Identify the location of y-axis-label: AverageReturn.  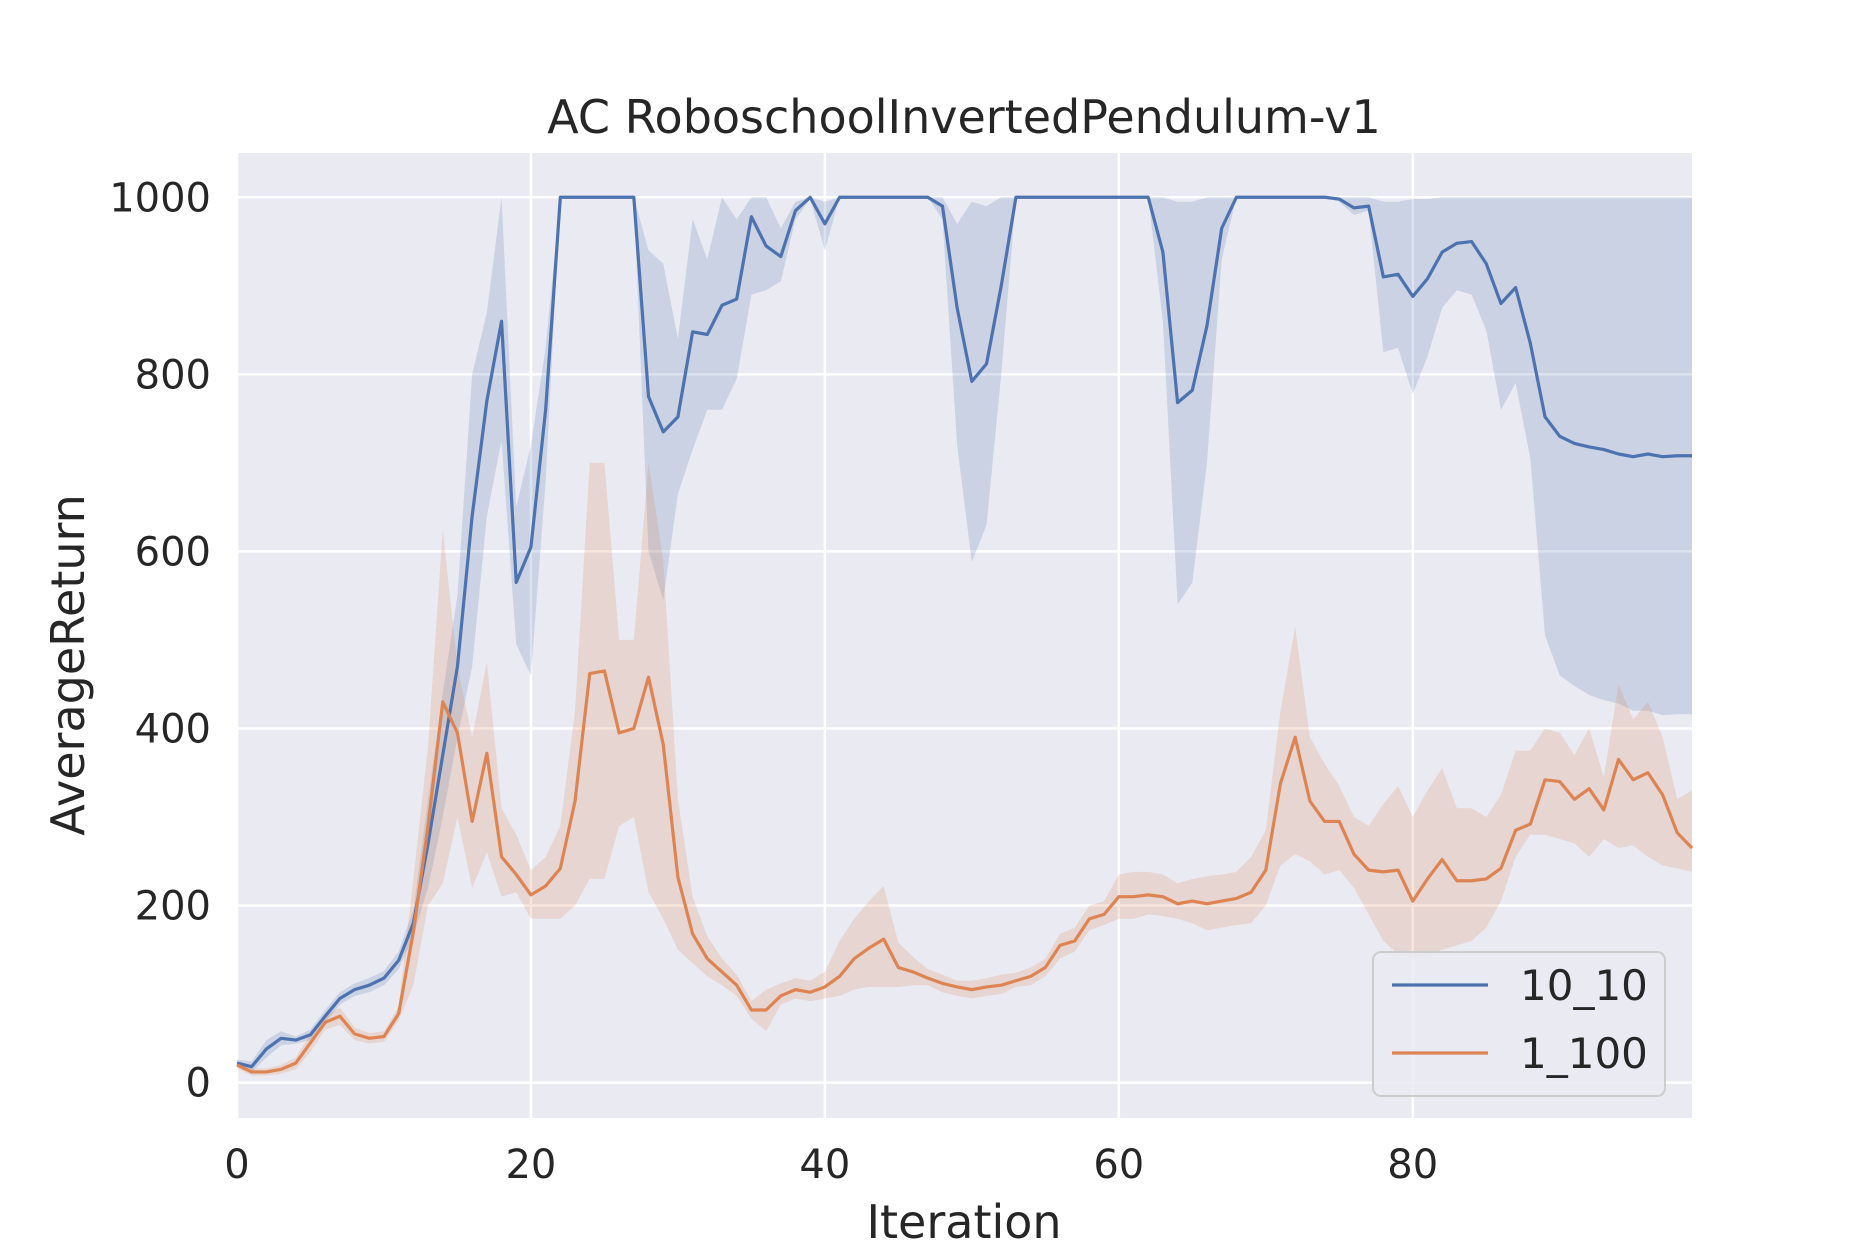
(68, 665).